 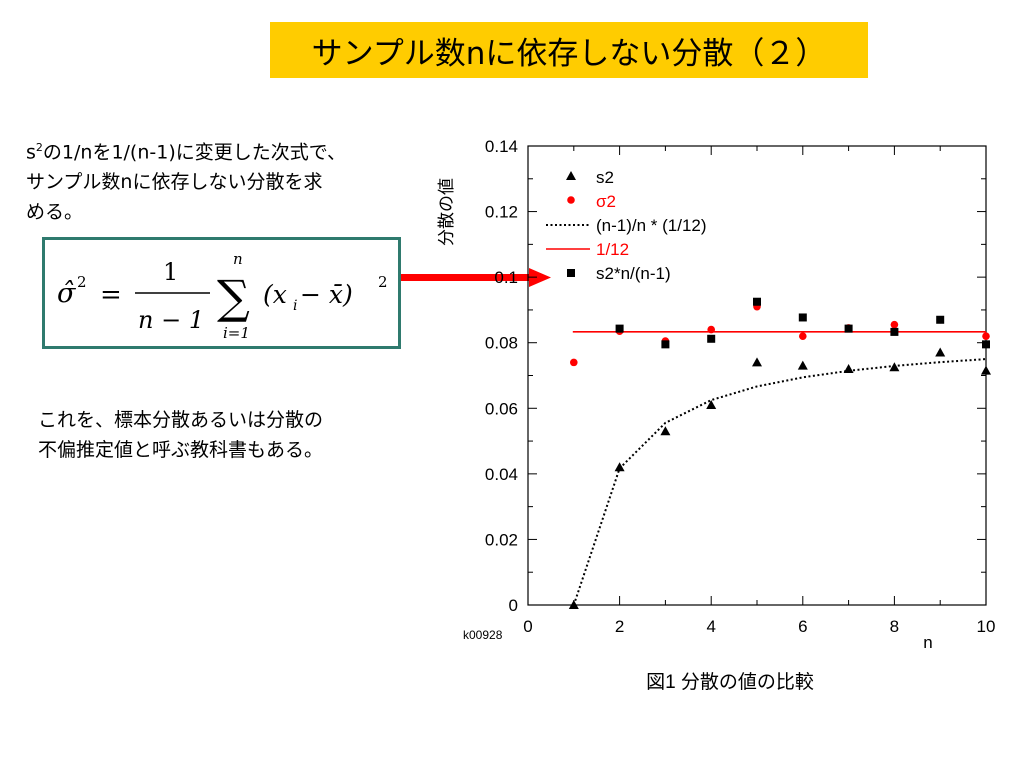 What do you see at coordinates (619, 626) in the screenshot?
I see `x-tick-label: 2` at bounding box center [619, 626].